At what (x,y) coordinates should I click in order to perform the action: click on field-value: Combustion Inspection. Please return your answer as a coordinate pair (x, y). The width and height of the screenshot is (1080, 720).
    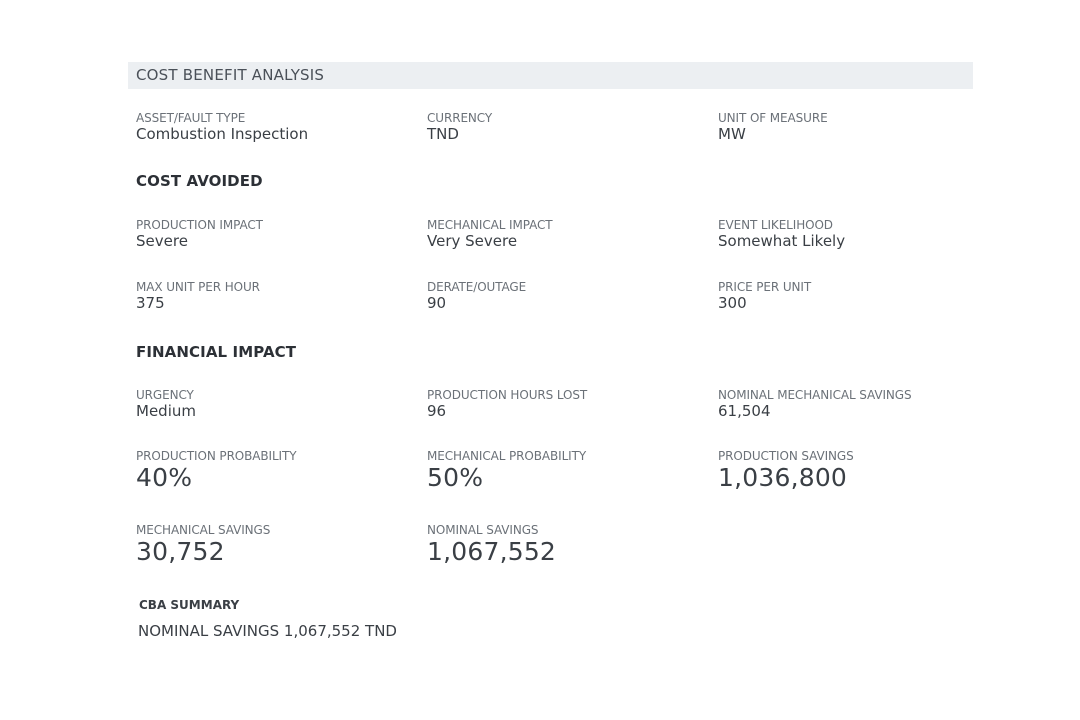
    Looking at the image, I should click on (222, 134).